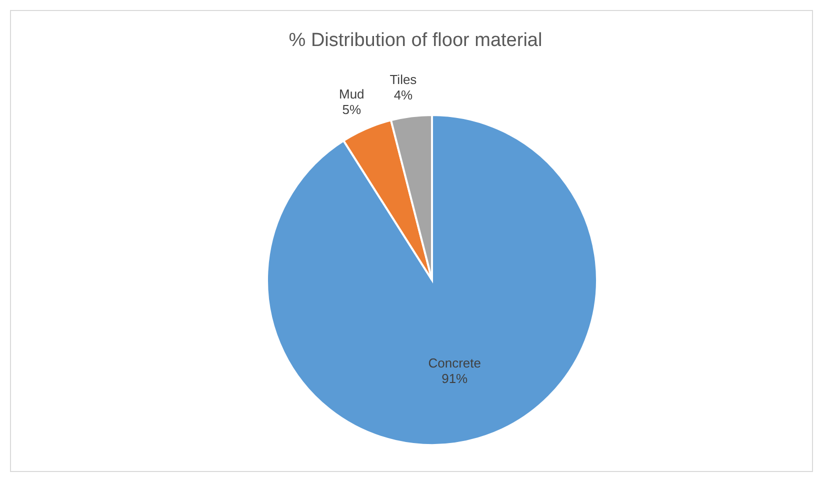 The width and height of the screenshot is (831, 480). I want to click on data-label: 5%, so click(352, 109).